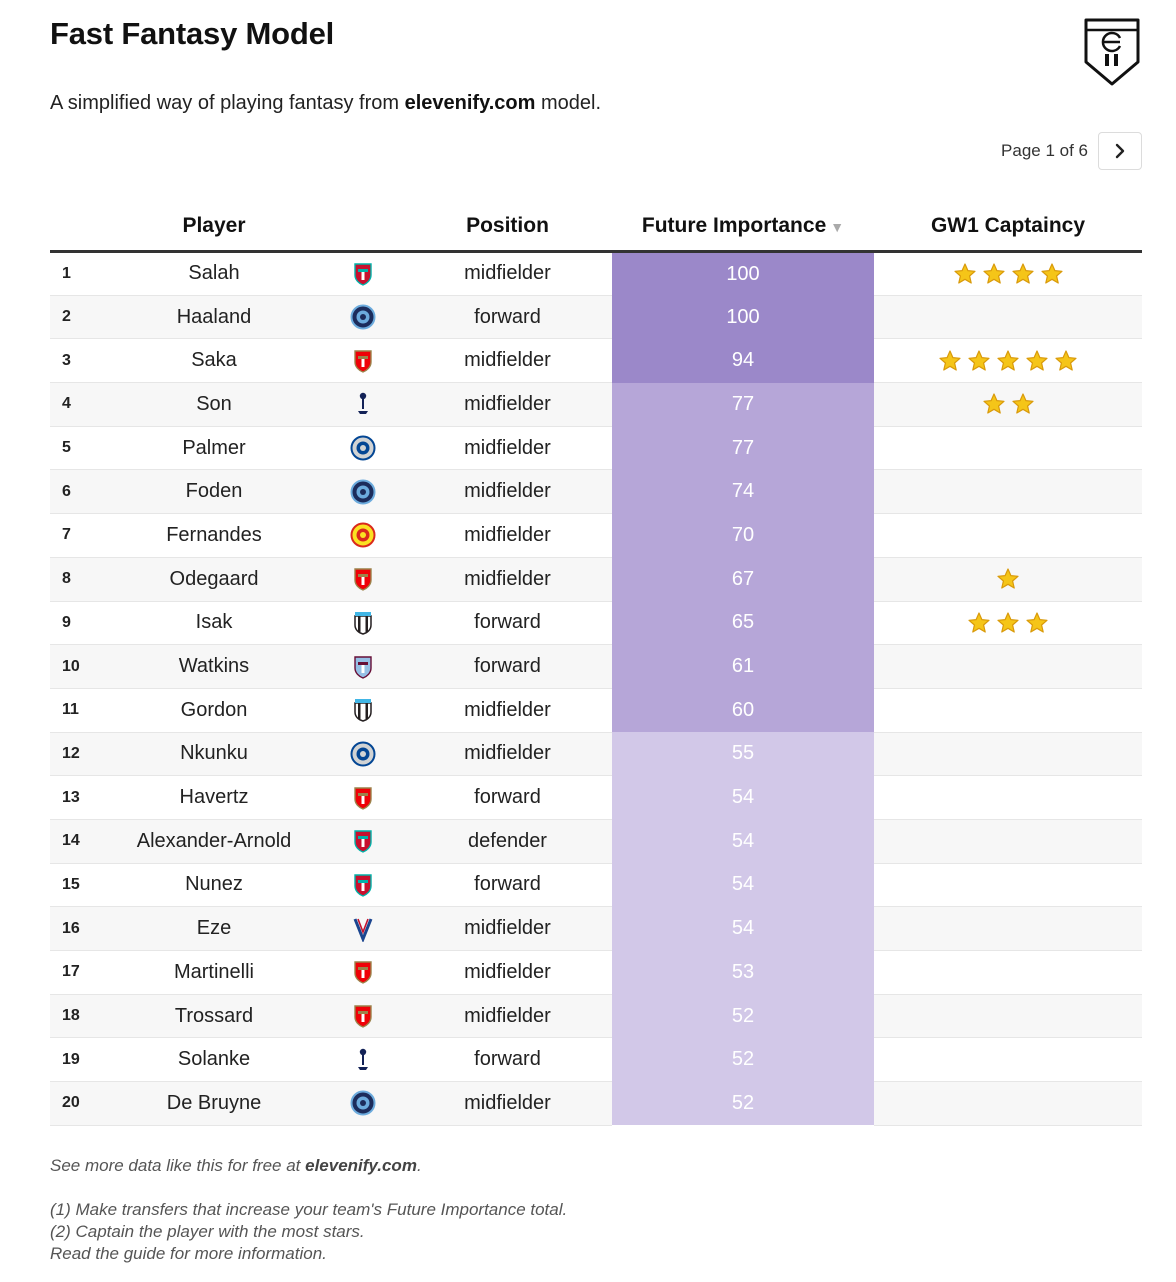  What do you see at coordinates (568, 103) in the screenshot?
I see `subtitle-suffix: model.` at bounding box center [568, 103].